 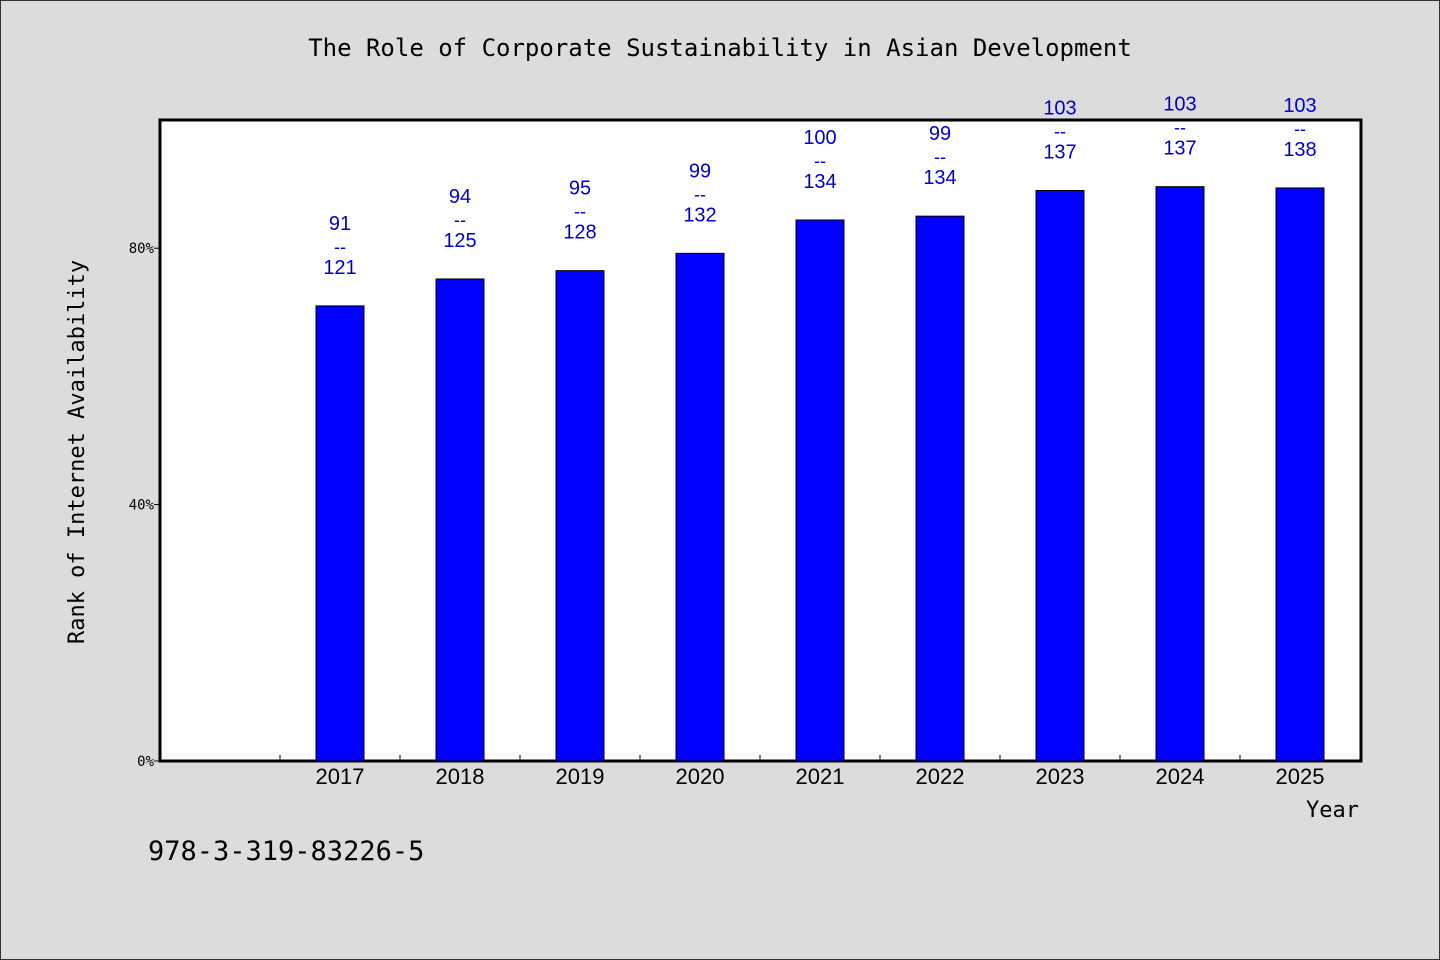 What do you see at coordinates (940, 776) in the screenshot?
I see `x-tick-label: 2022` at bounding box center [940, 776].